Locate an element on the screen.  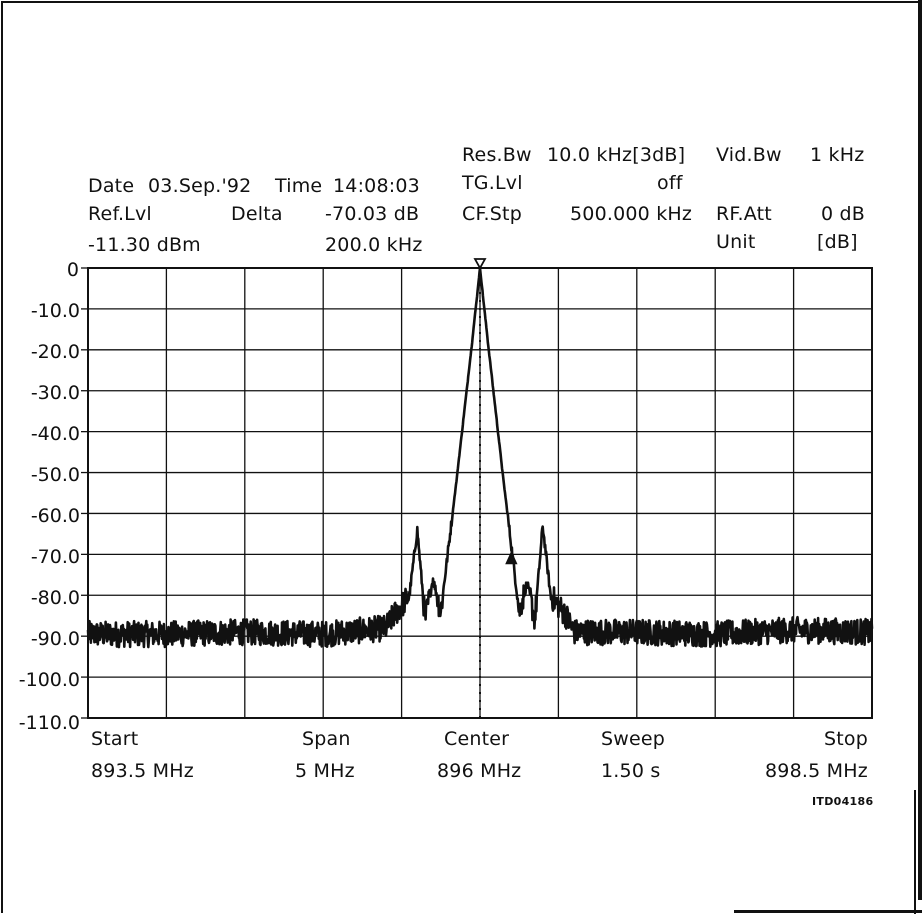
stop-value: 898.5 MHz is located at coordinates (816, 771).